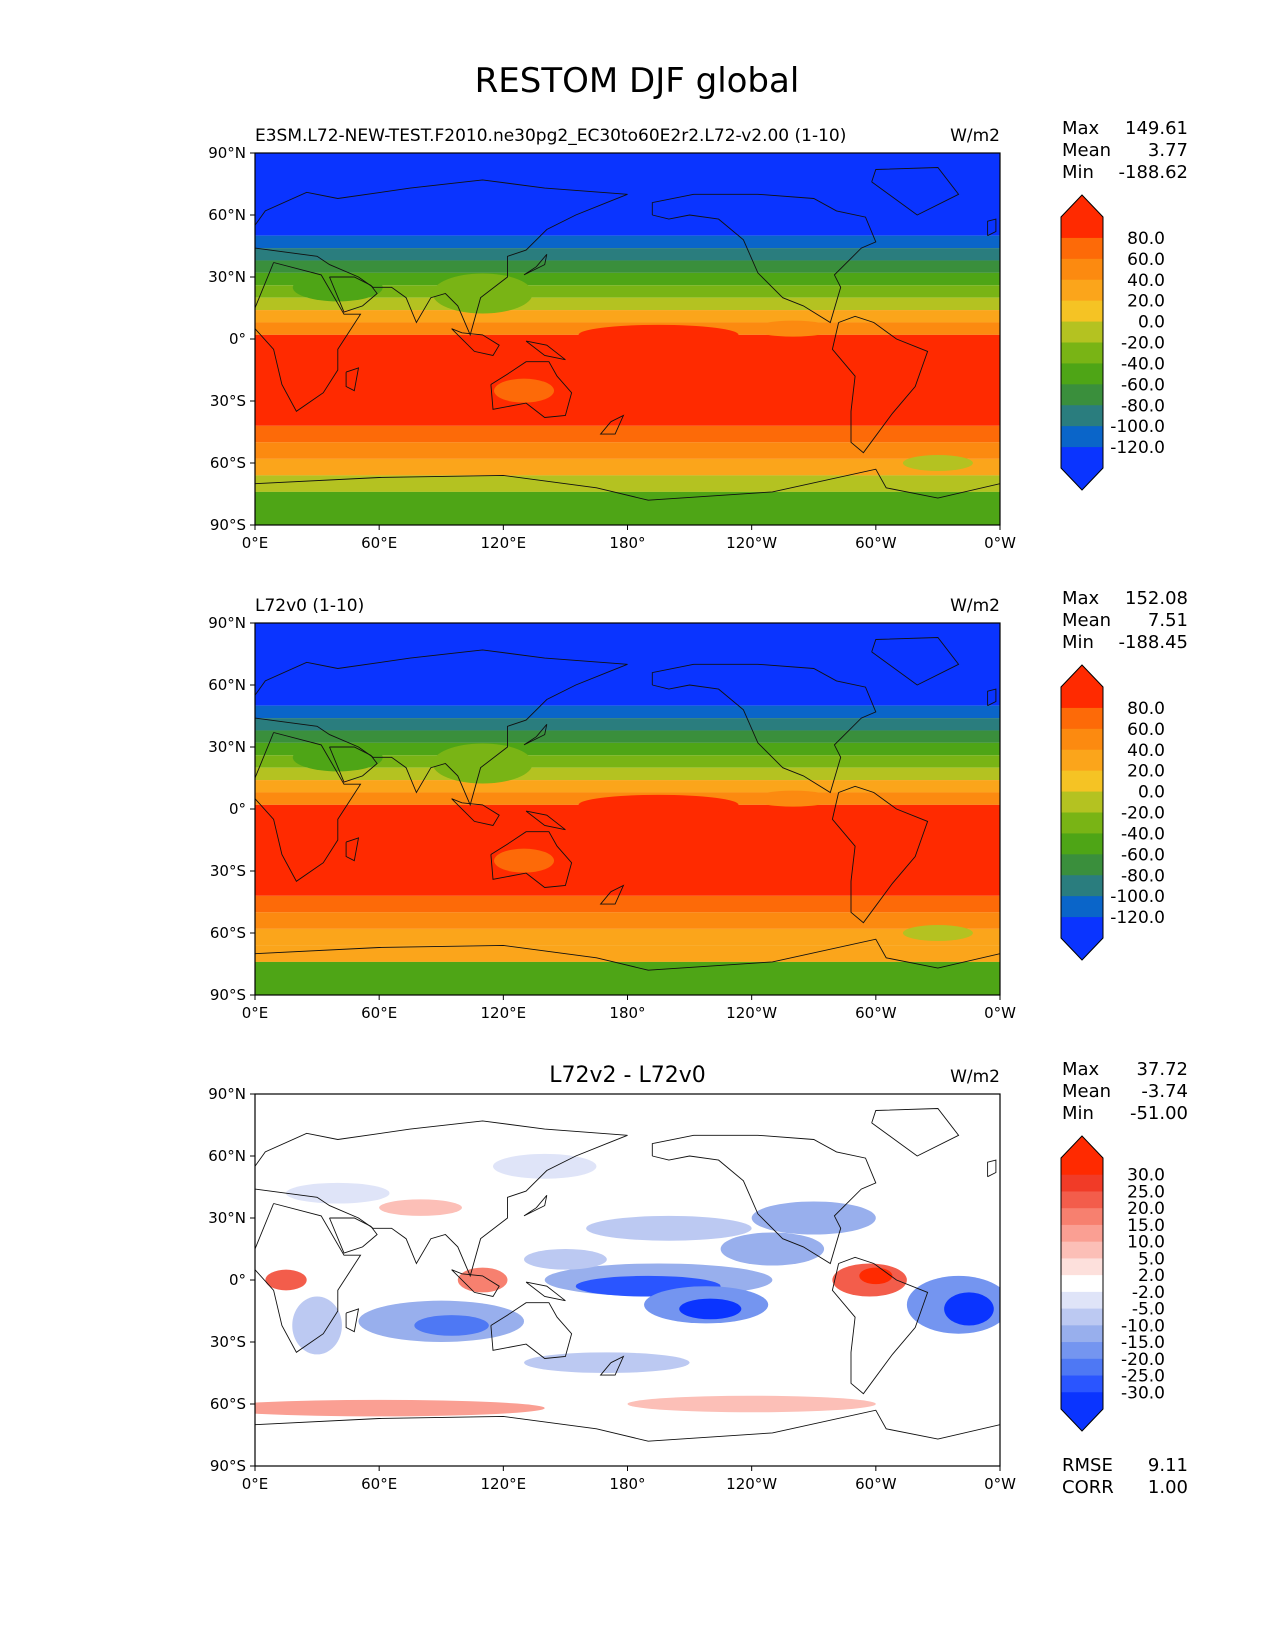 Image resolution: width=1275 pixels, height=1650 pixels. Describe the element at coordinates (627, 1075) in the screenshot. I see `panel-title: L72v2 - L72v0` at that location.